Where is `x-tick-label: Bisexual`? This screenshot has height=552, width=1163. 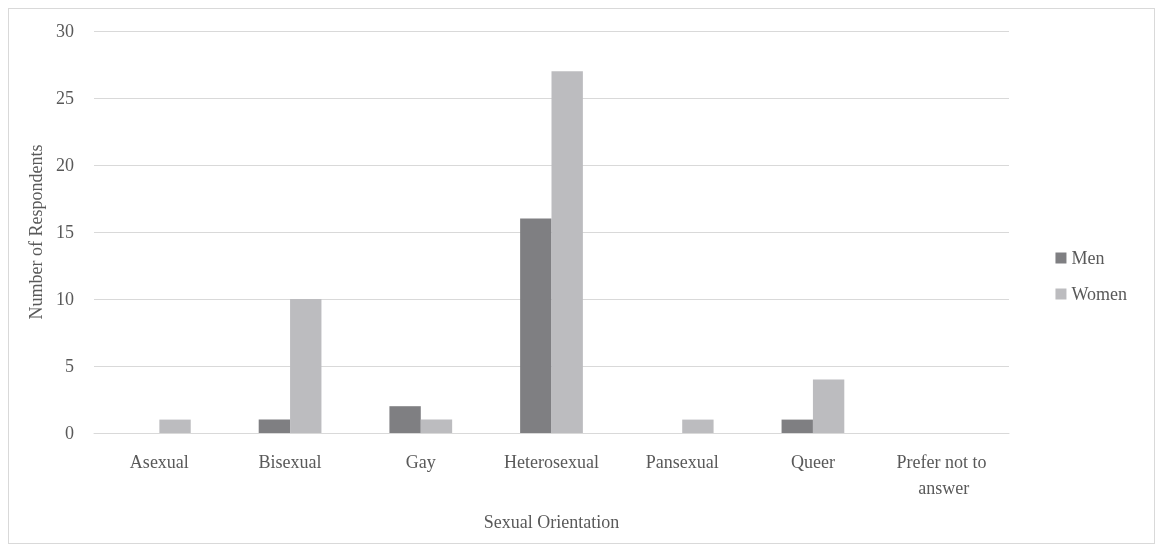 x-tick-label: Bisexual is located at coordinates (290, 462).